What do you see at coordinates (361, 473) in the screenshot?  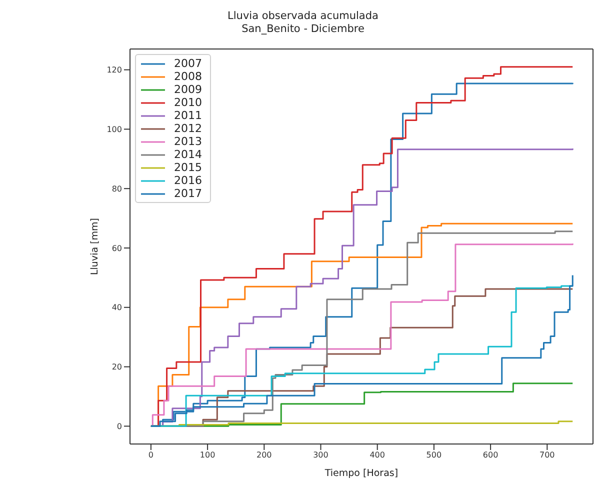 I see `x-axis-title: Tiempo [Horas]` at bounding box center [361, 473].